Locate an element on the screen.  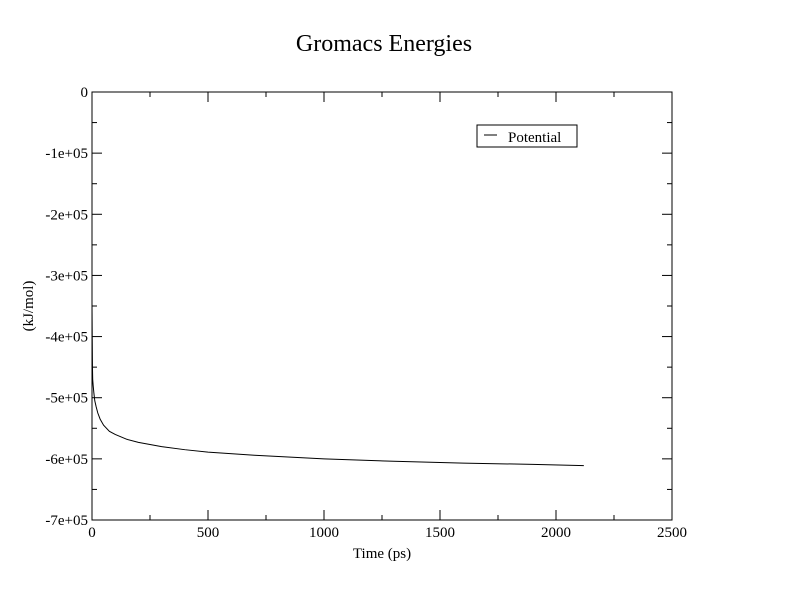
chart-title: Gromacs Energies is located at coordinates (384, 44).